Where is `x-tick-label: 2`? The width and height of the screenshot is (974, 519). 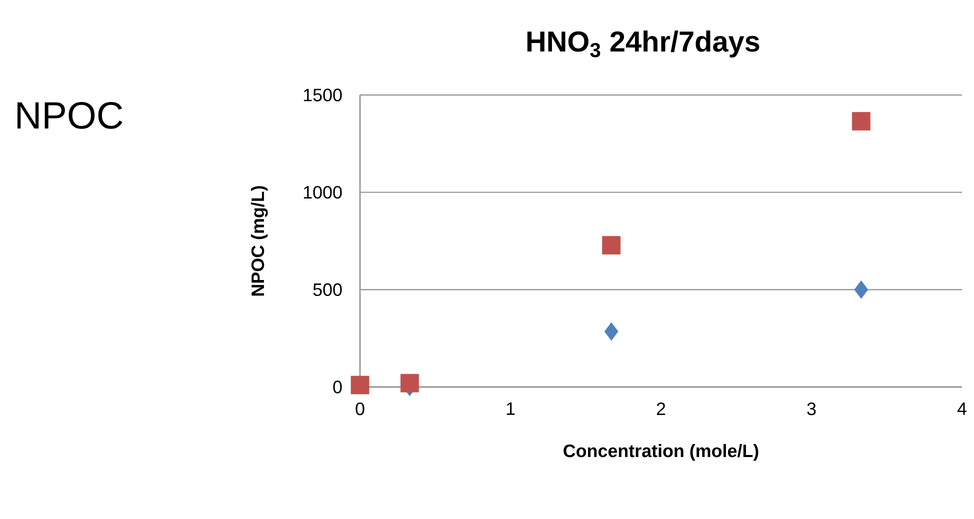
x-tick-label: 2 is located at coordinates (661, 409).